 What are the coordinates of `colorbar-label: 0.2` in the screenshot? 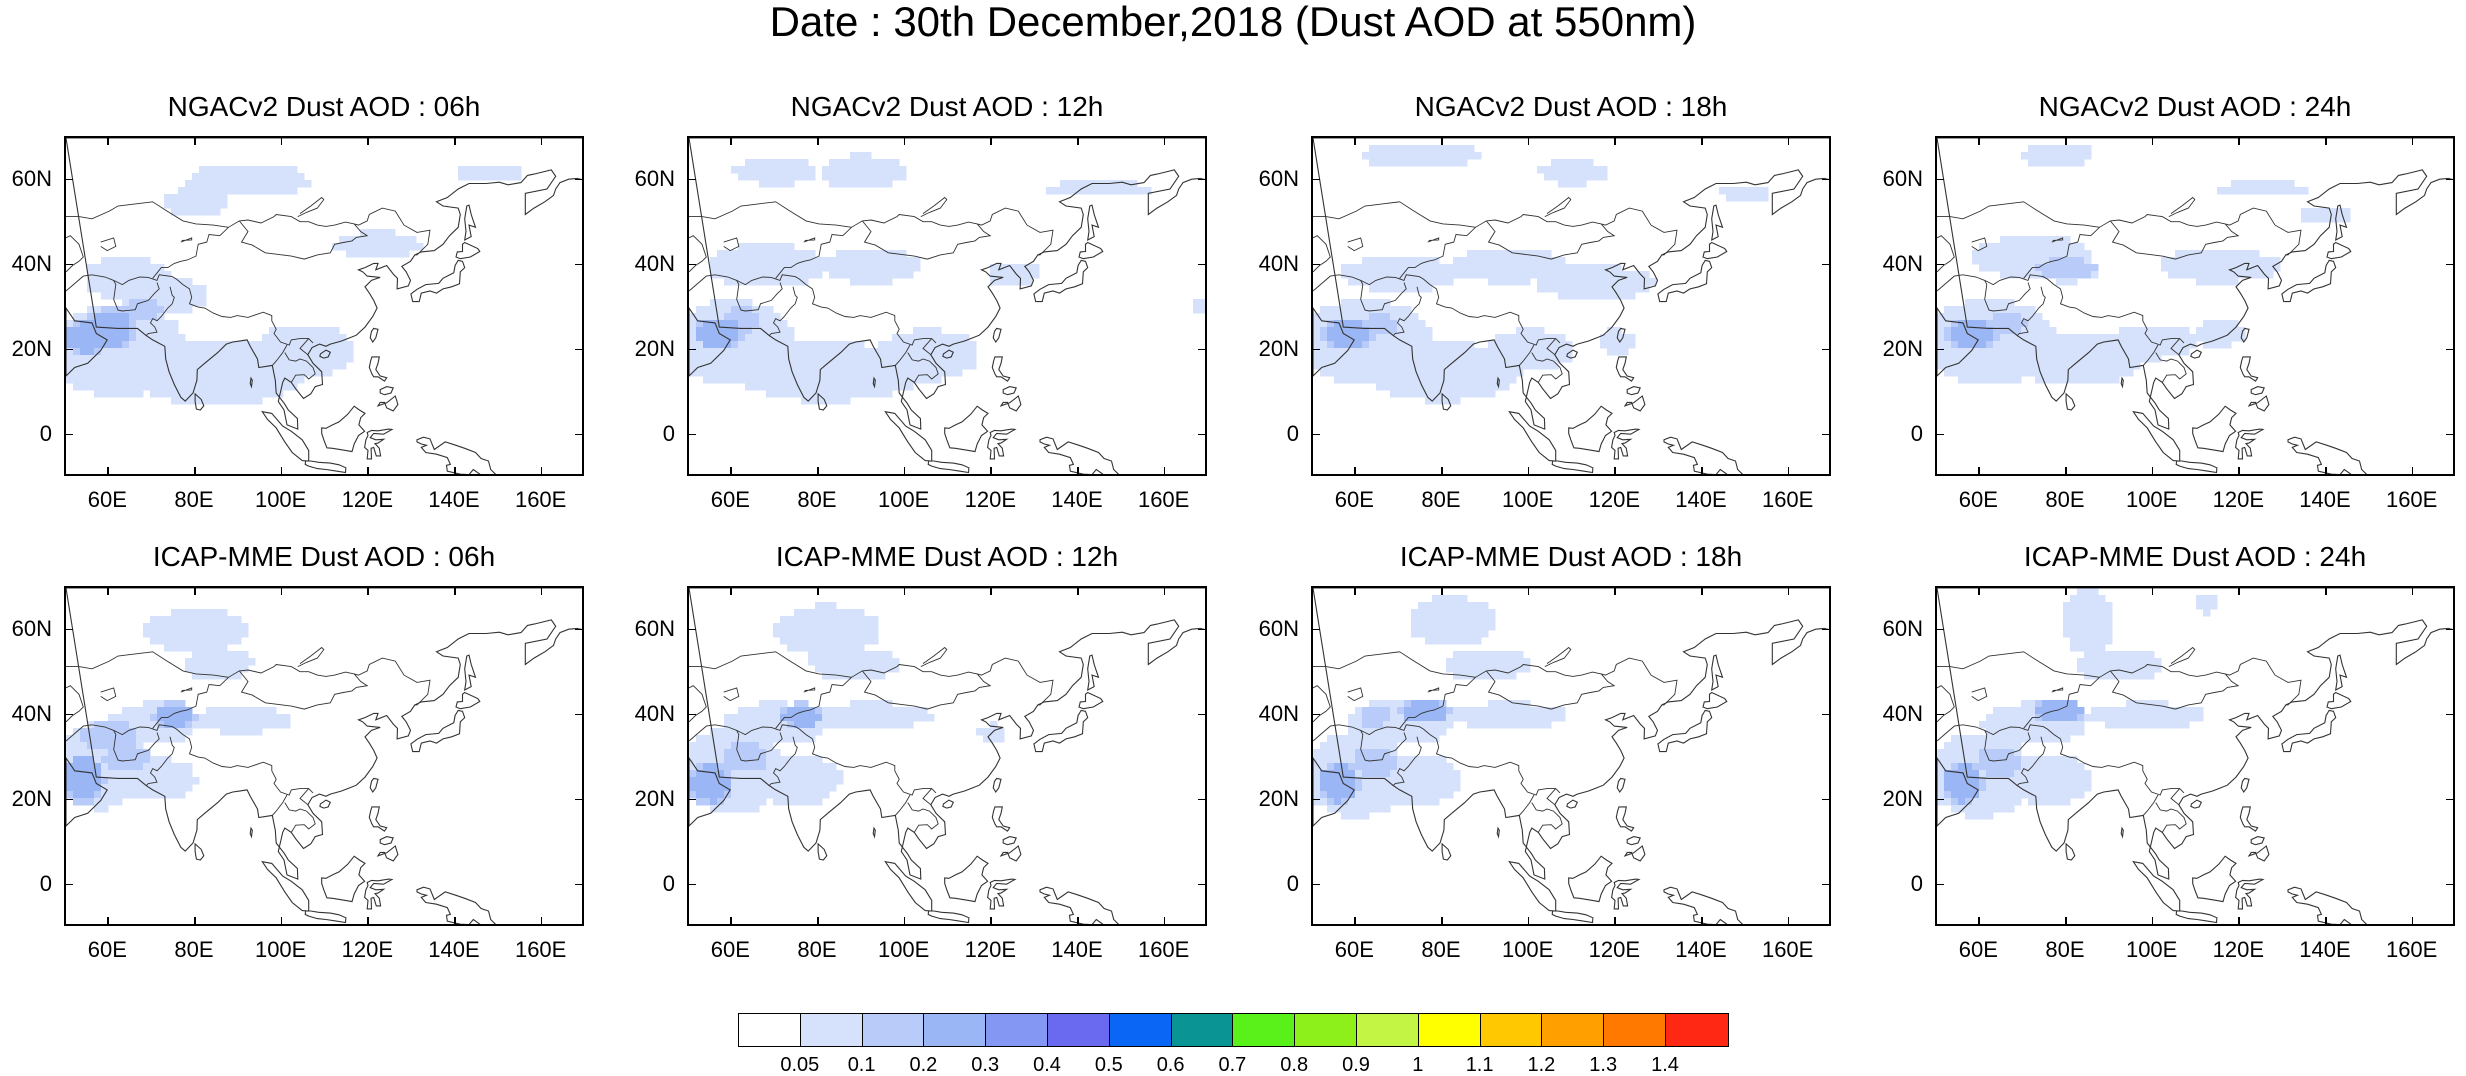 It's located at (923, 1065).